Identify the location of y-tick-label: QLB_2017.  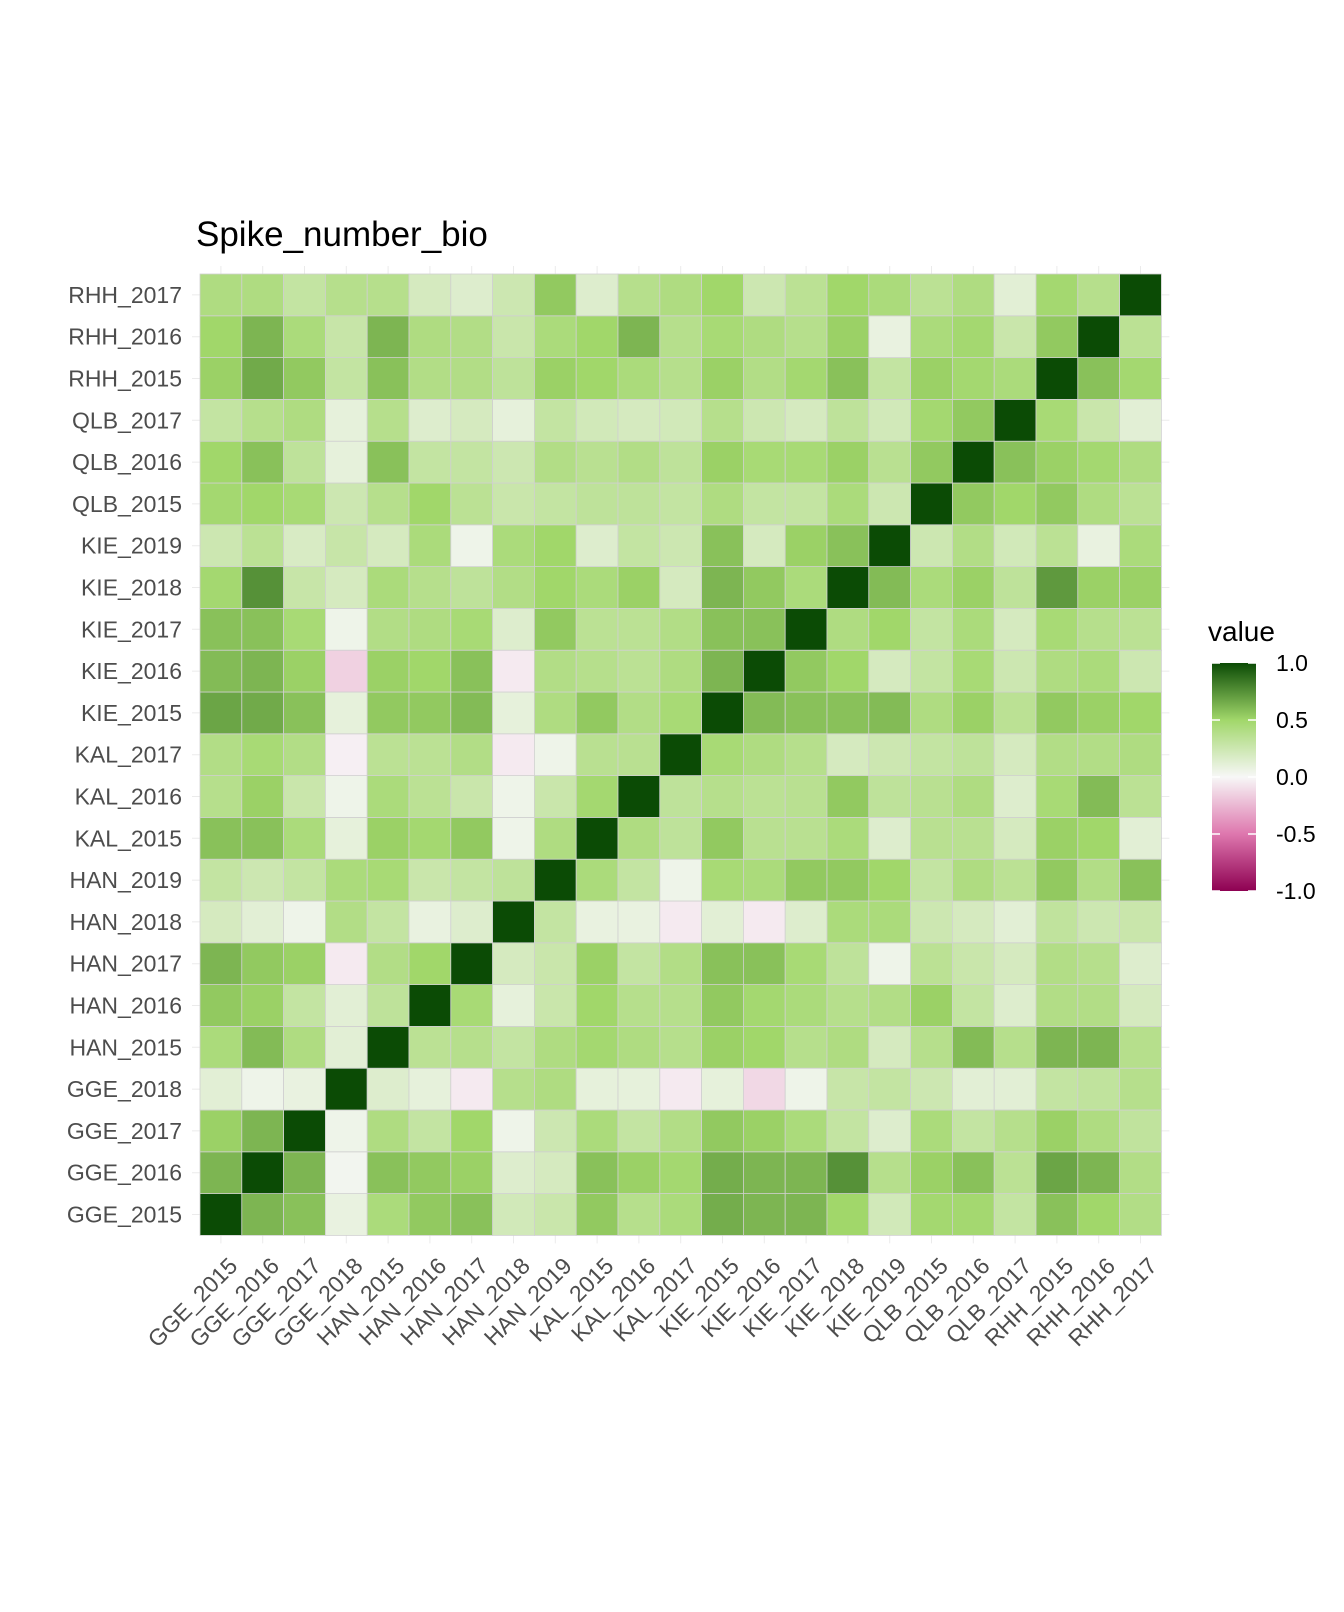
(127, 420).